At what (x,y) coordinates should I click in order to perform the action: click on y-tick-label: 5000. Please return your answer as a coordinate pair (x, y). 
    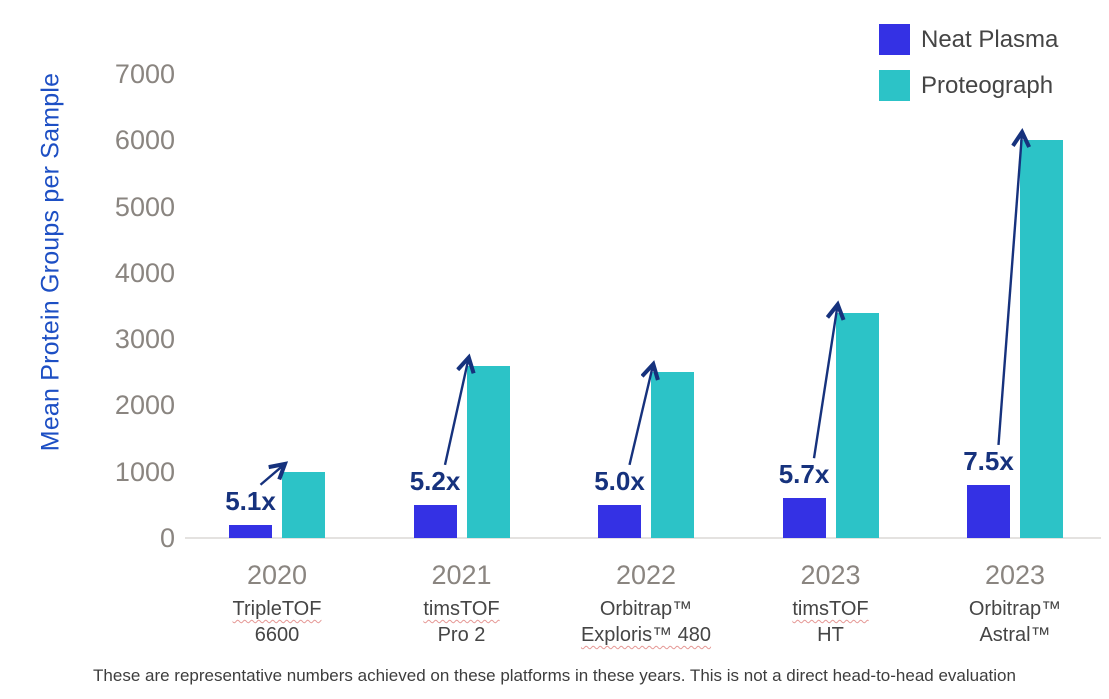
    Looking at the image, I should click on (144, 206).